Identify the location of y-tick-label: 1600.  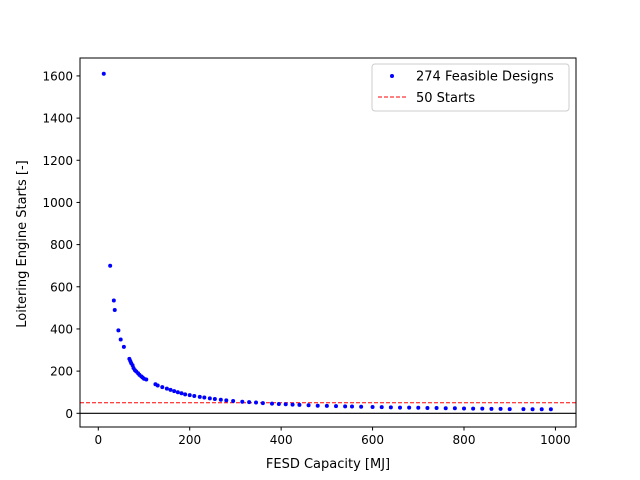
(57, 76).